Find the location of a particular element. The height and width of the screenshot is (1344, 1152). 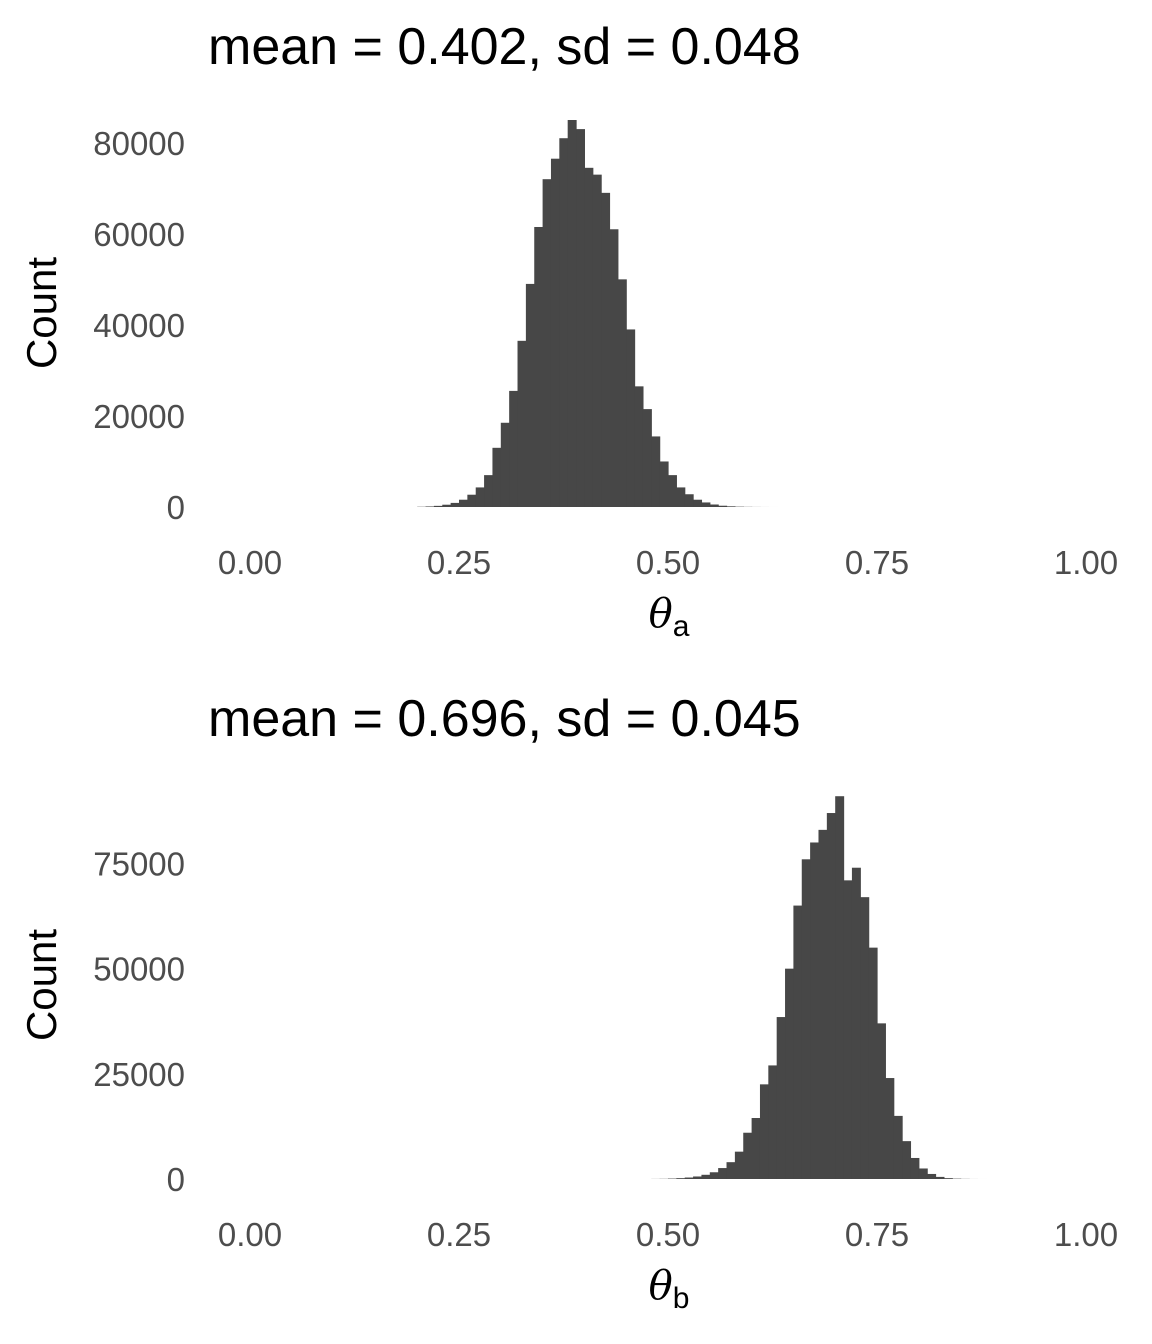

y-tick-labels: 0 20000 40000 60000 80000 is located at coordinates (139, 325).